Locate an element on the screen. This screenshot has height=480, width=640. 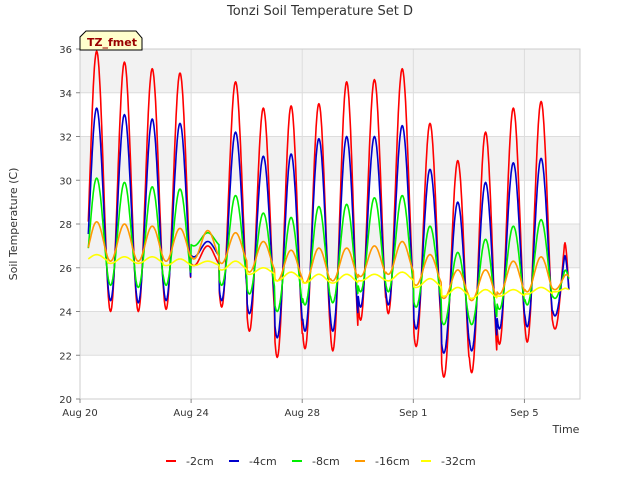
tz-badge-label: TZ_fmet is located at coordinates (112, 42).